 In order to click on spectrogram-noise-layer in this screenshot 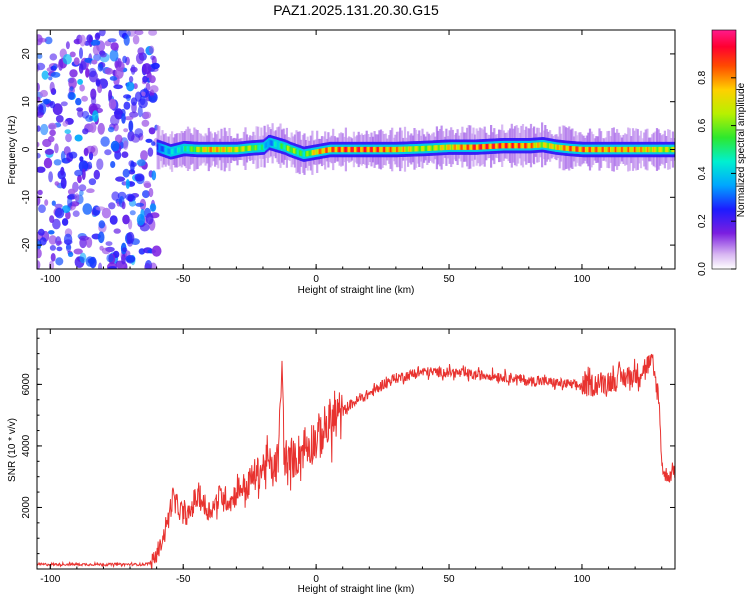, I will do `click(99, 149)`.